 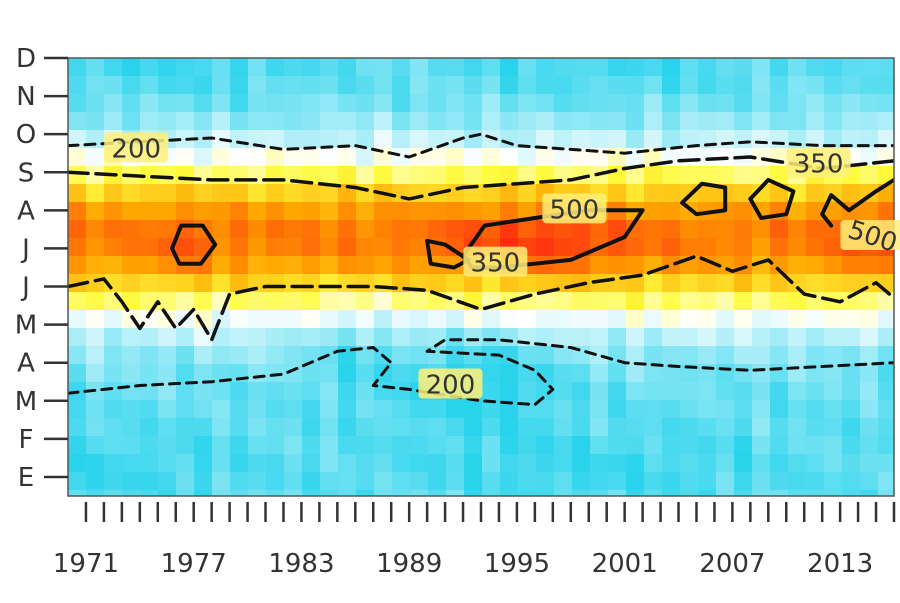 I want to click on x-tick-label: 1971, so click(x=86, y=564).